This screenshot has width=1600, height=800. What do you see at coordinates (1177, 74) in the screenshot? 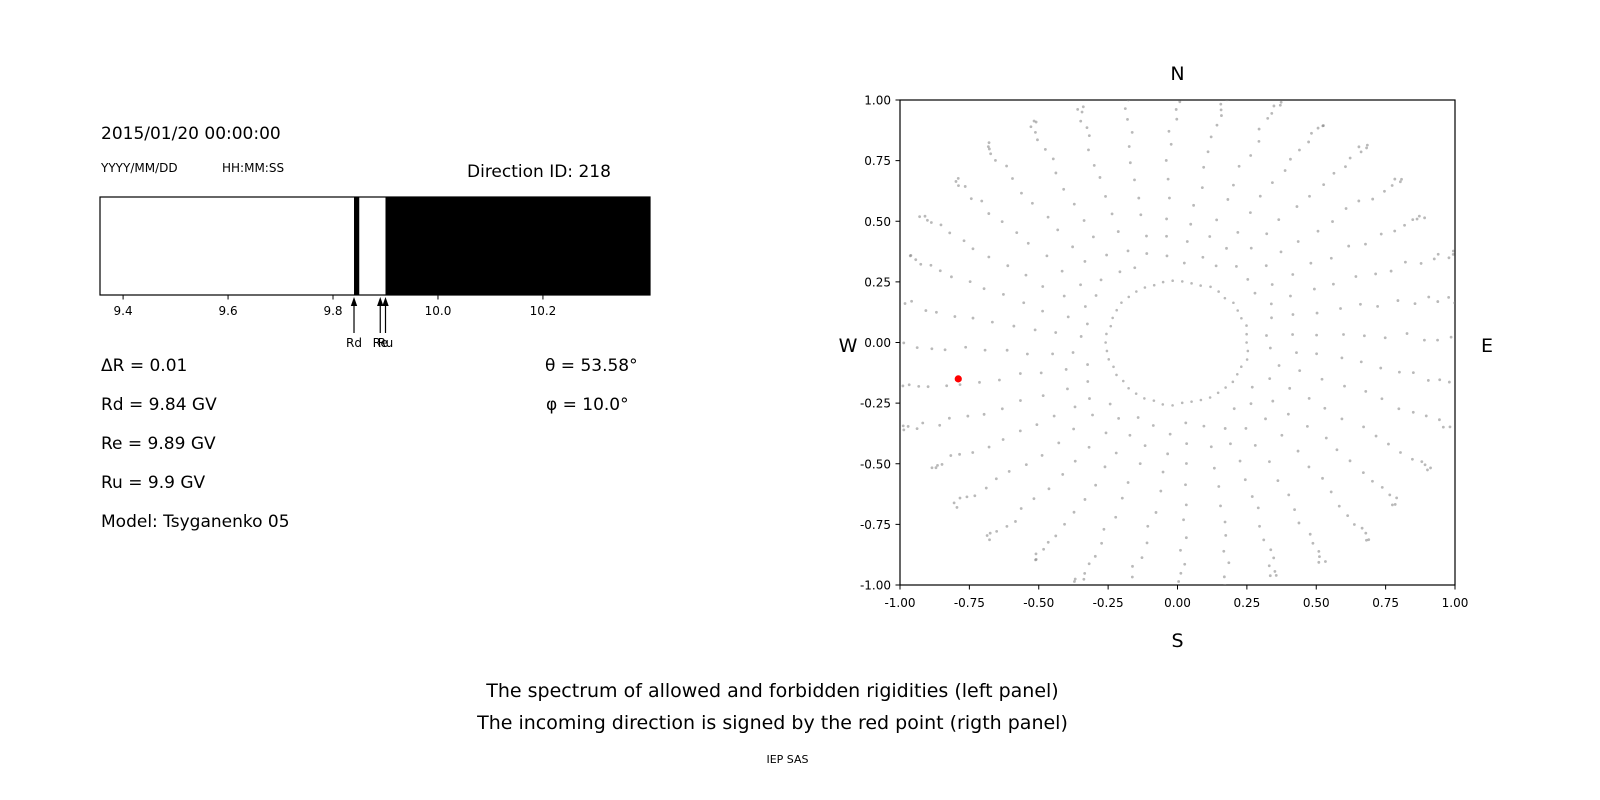
I see `compass-north-label: N` at bounding box center [1177, 74].